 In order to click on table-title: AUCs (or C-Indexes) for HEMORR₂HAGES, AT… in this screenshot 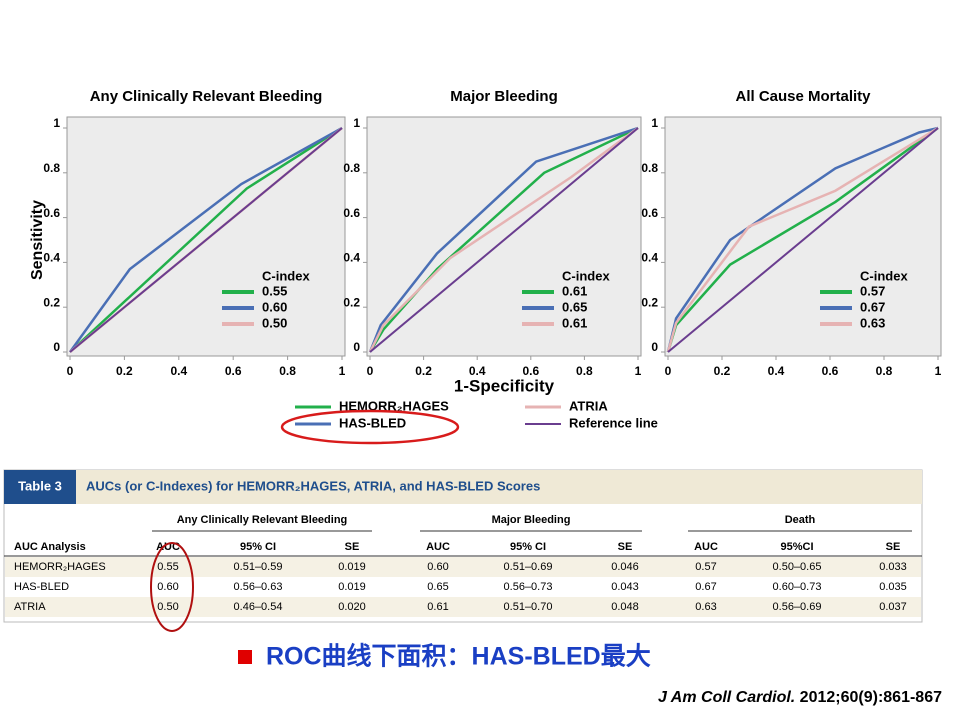, I will do `click(313, 485)`.